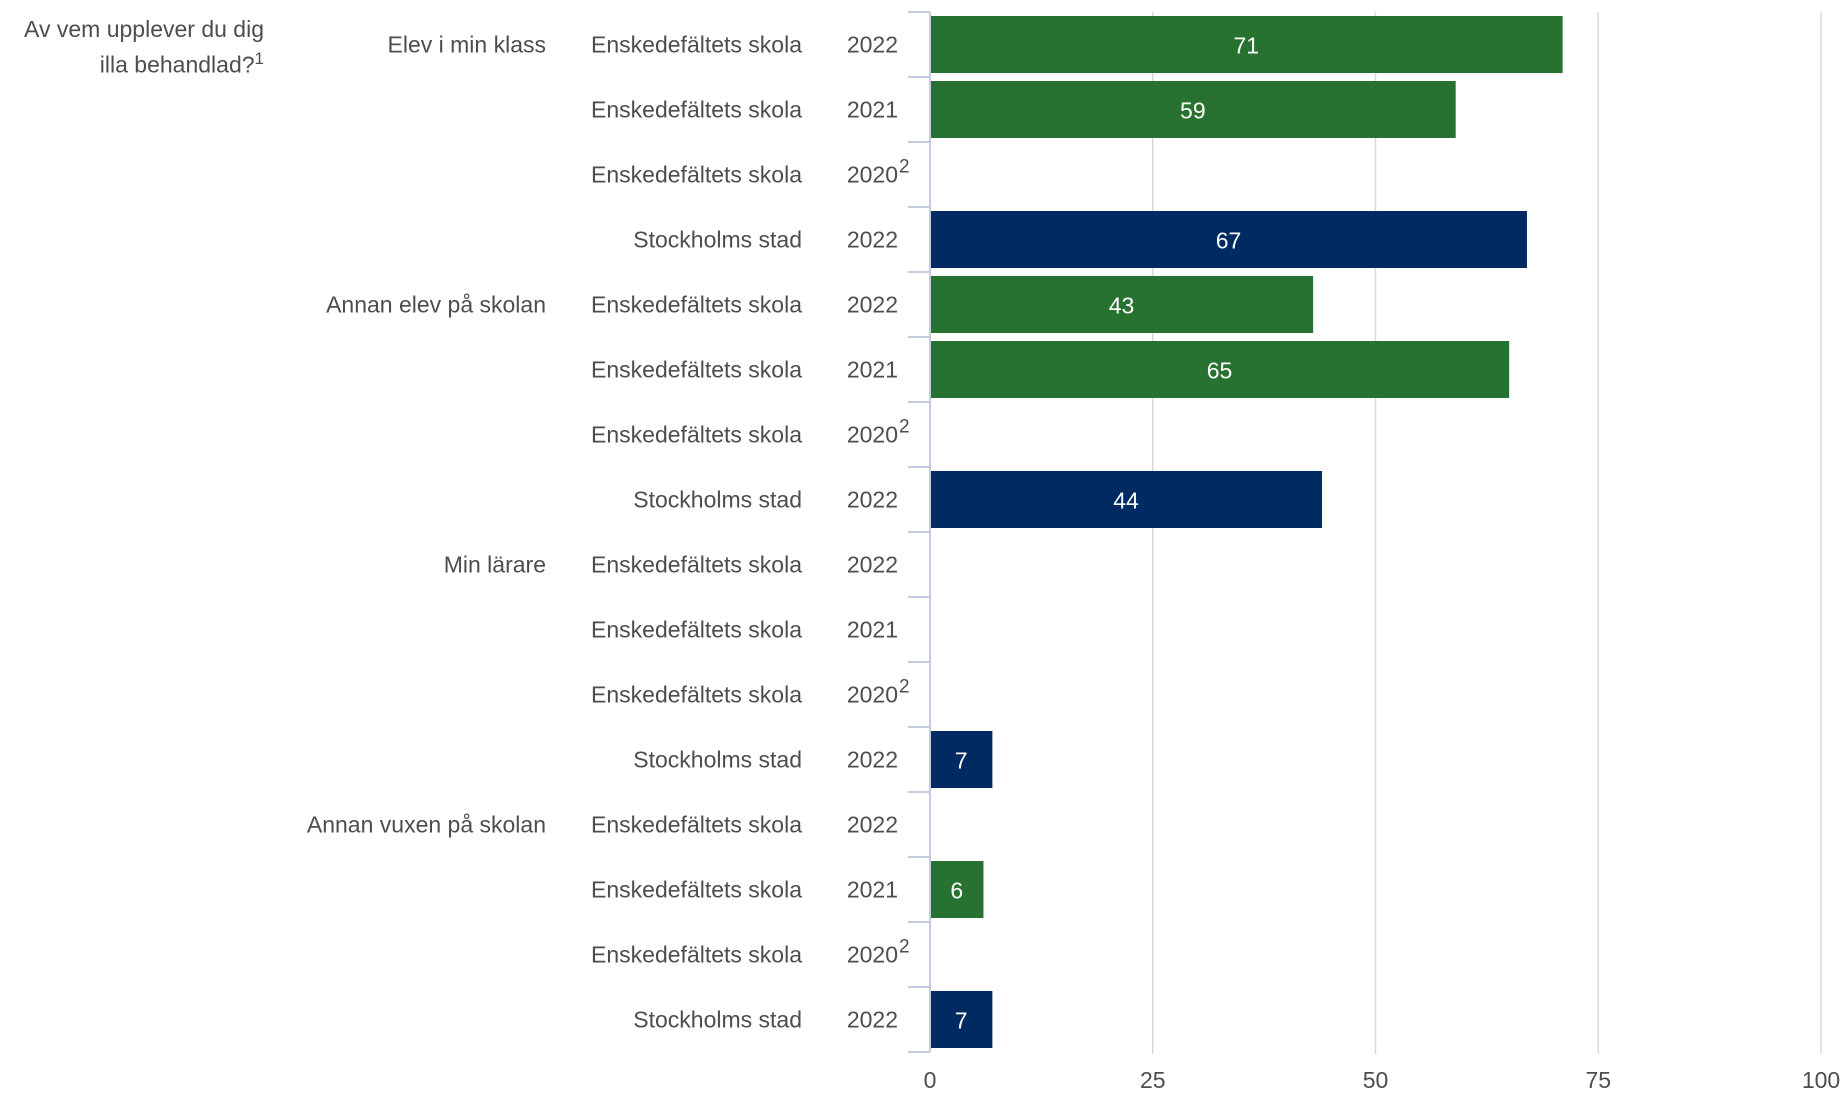 This screenshot has height=1098, width=1843. I want to click on group-label: Min lärare, so click(495, 565).